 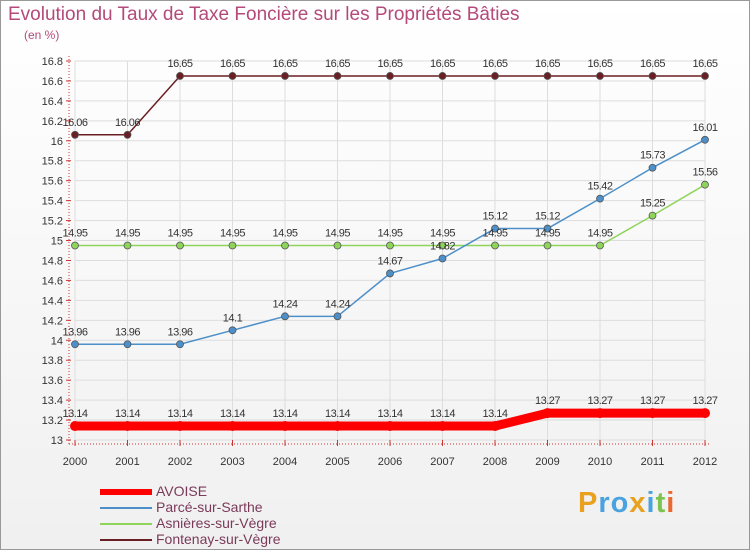 I want to click on data-label: 15.12, so click(x=494, y=217).